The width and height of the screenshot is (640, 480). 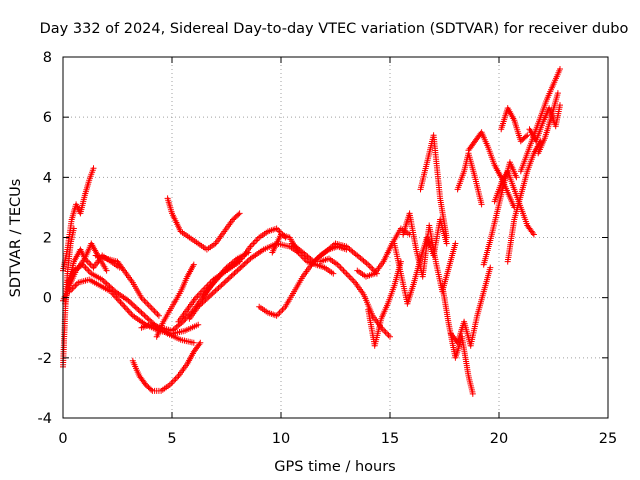 What do you see at coordinates (45, 359) in the screenshot?
I see `y-tick-label: -2` at bounding box center [45, 359].